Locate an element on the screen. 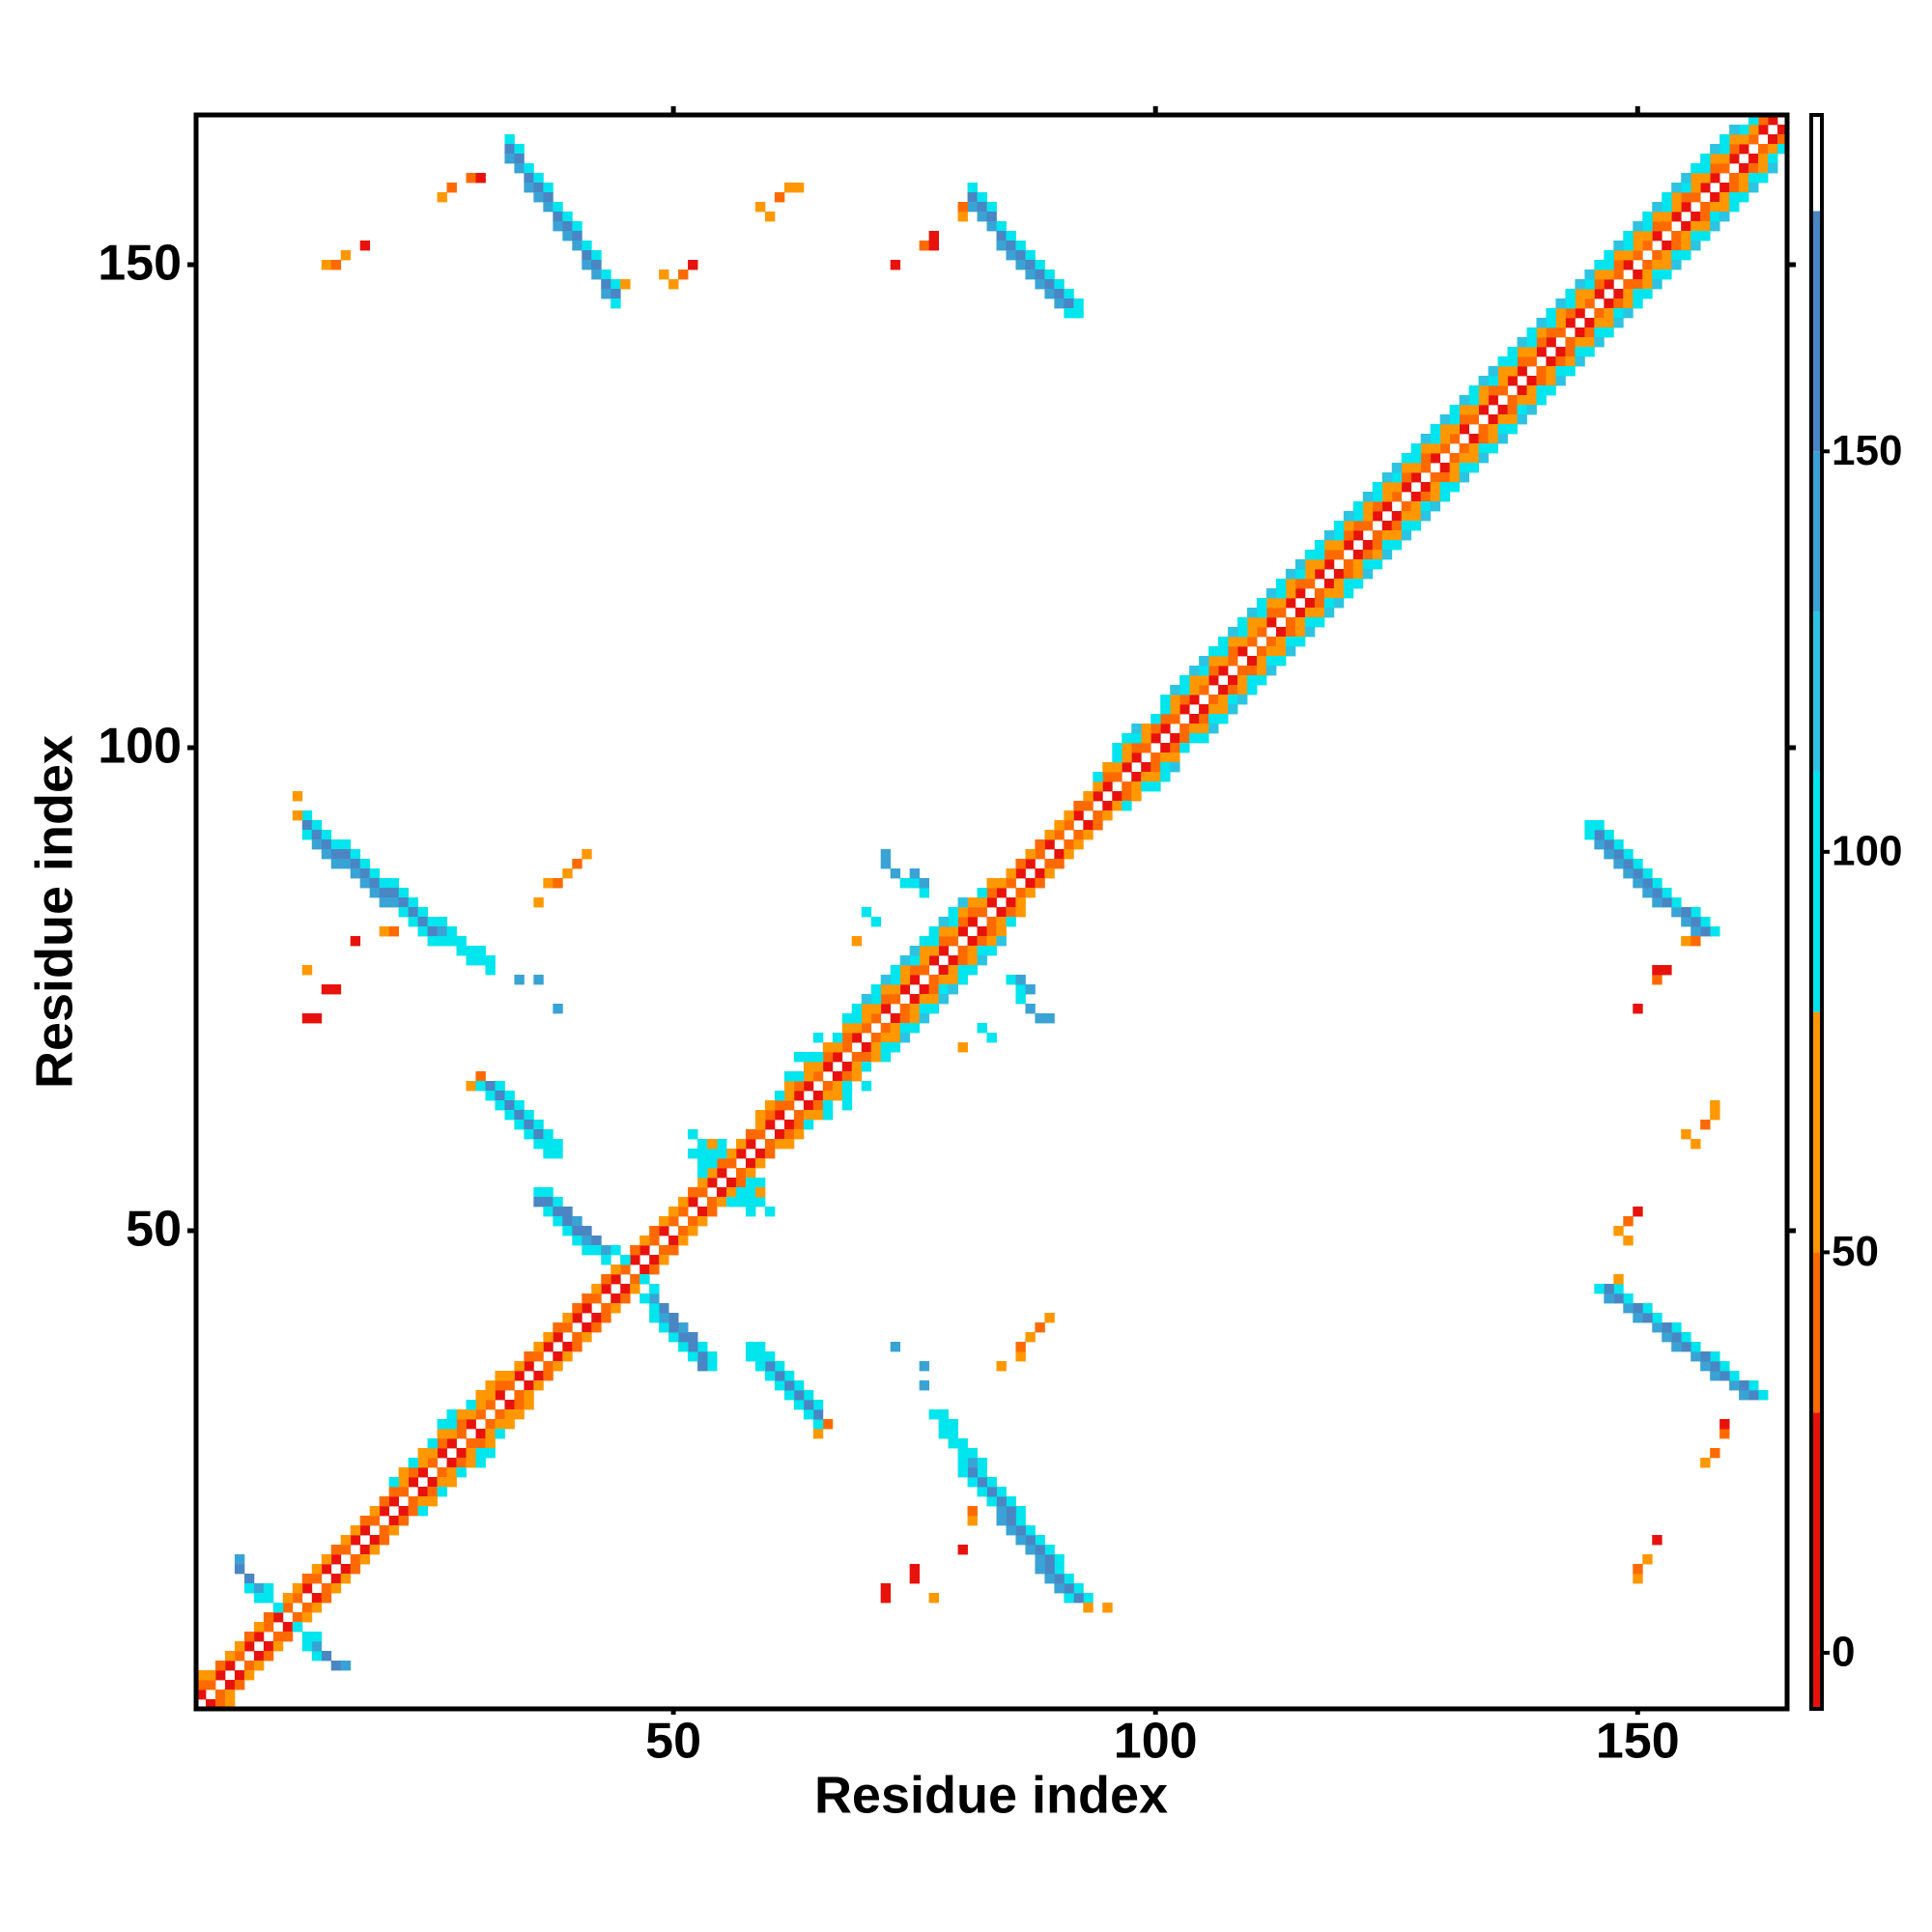 The height and width of the screenshot is (1932, 1932). colorbar-bin is located at coordinates (1816, 891).